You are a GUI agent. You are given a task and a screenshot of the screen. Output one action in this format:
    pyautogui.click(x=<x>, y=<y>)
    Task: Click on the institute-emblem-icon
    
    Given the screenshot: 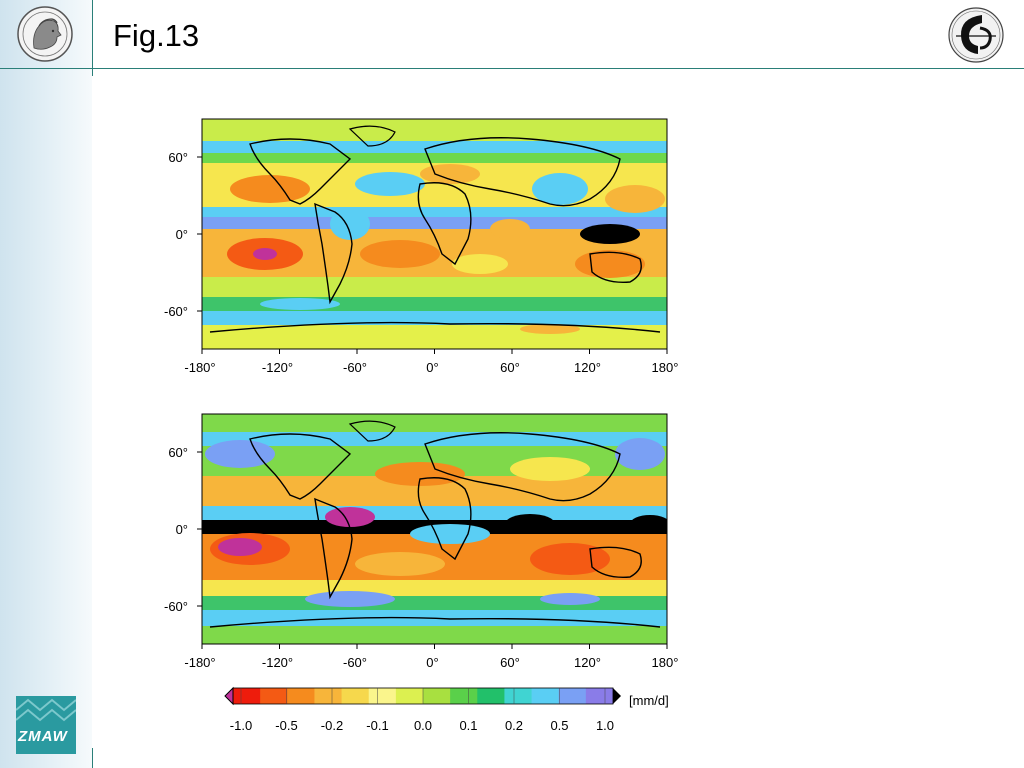 What is the action you would take?
    pyautogui.click(x=976, y=35)
    